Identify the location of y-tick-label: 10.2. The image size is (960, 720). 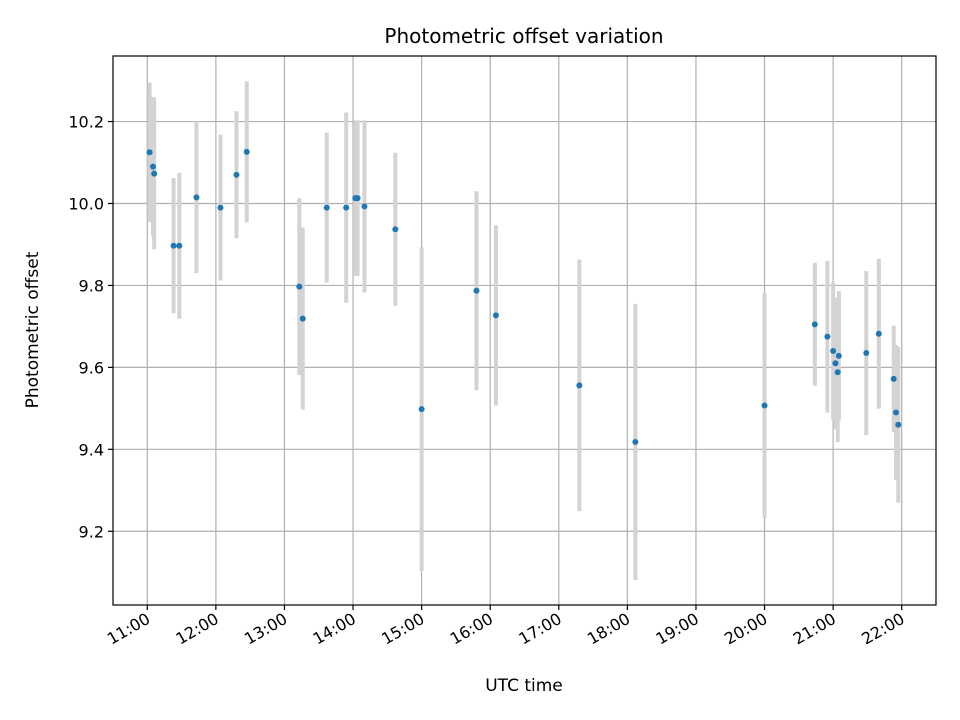
(86, 122).